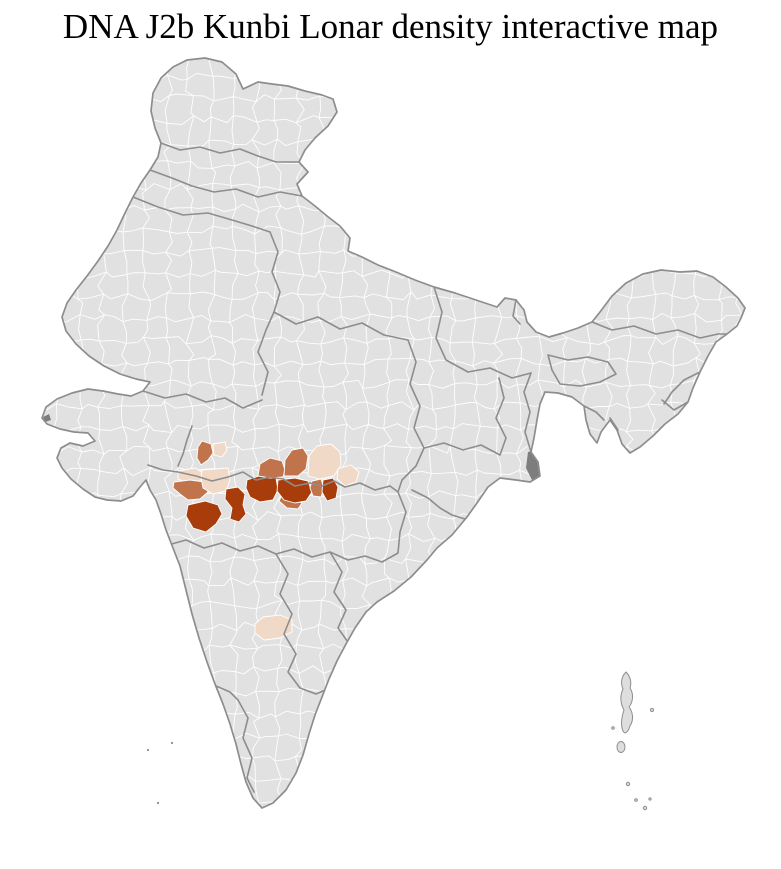 Image resolution: width=781 pixels, height=869 pixels. I want to click on density-districts, so click(266, 540).